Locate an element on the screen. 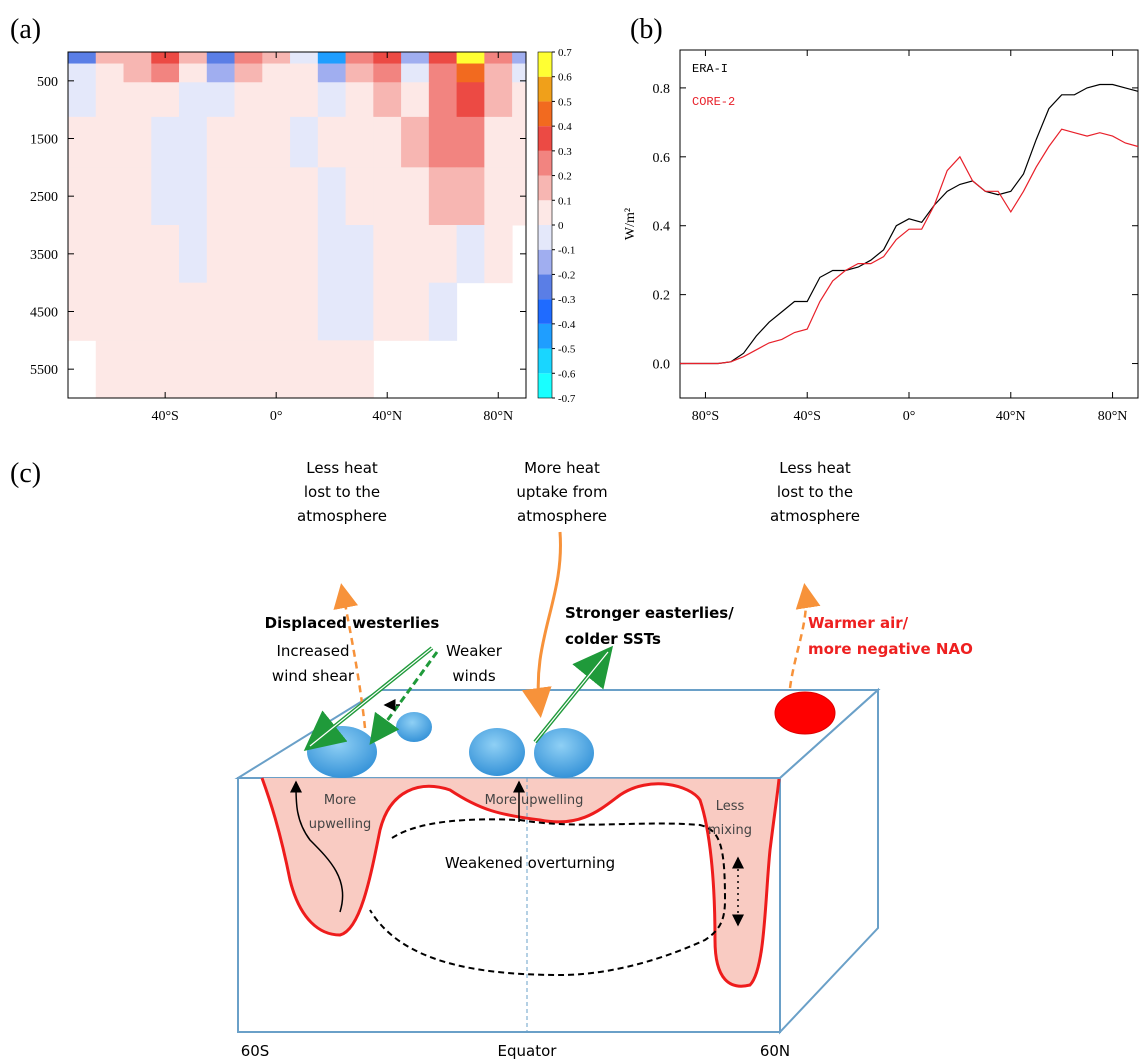  label: mixing is located at coordinates (730, 830).